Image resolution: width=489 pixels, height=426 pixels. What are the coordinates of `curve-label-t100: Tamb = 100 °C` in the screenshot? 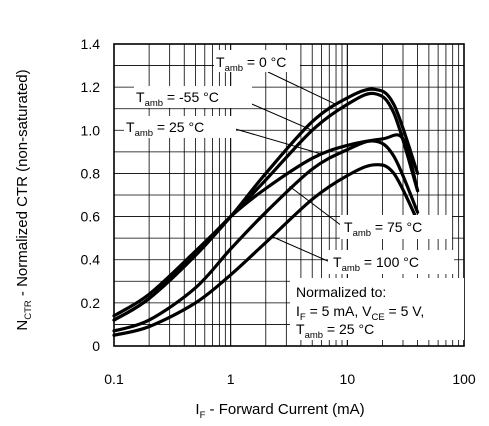 It's located at (391, 262).